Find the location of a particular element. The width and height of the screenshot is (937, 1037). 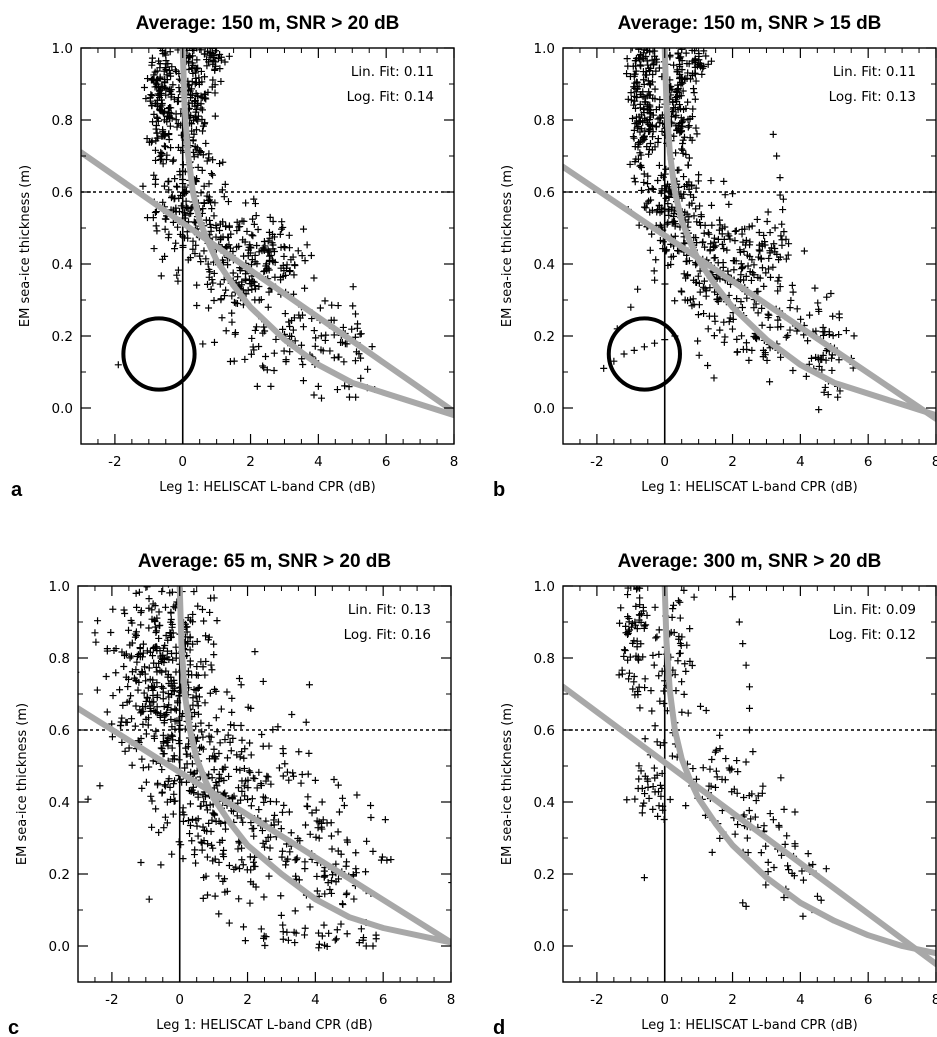

linear-fit-line is located at coordinates (264, 825).